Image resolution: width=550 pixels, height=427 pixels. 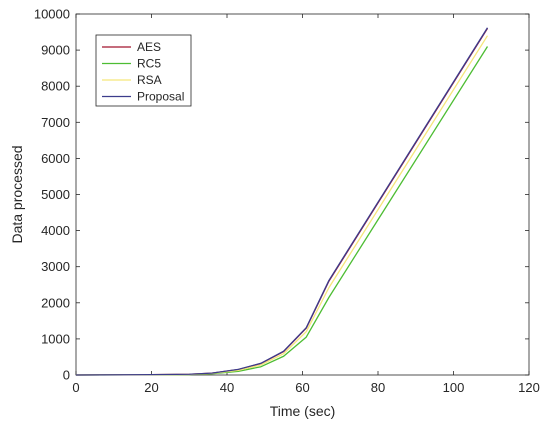 What do you see at coordinates (149, 47) in the screenshot?
I see `legend-label-aes: AES` at bounding box center [149, 47].